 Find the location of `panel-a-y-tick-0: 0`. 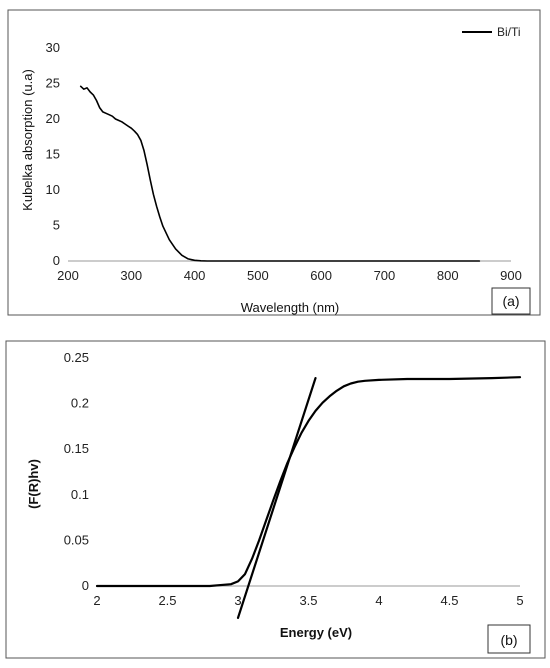

panel-a-y-tick-0: 0 is located at coordinates (56, 260).